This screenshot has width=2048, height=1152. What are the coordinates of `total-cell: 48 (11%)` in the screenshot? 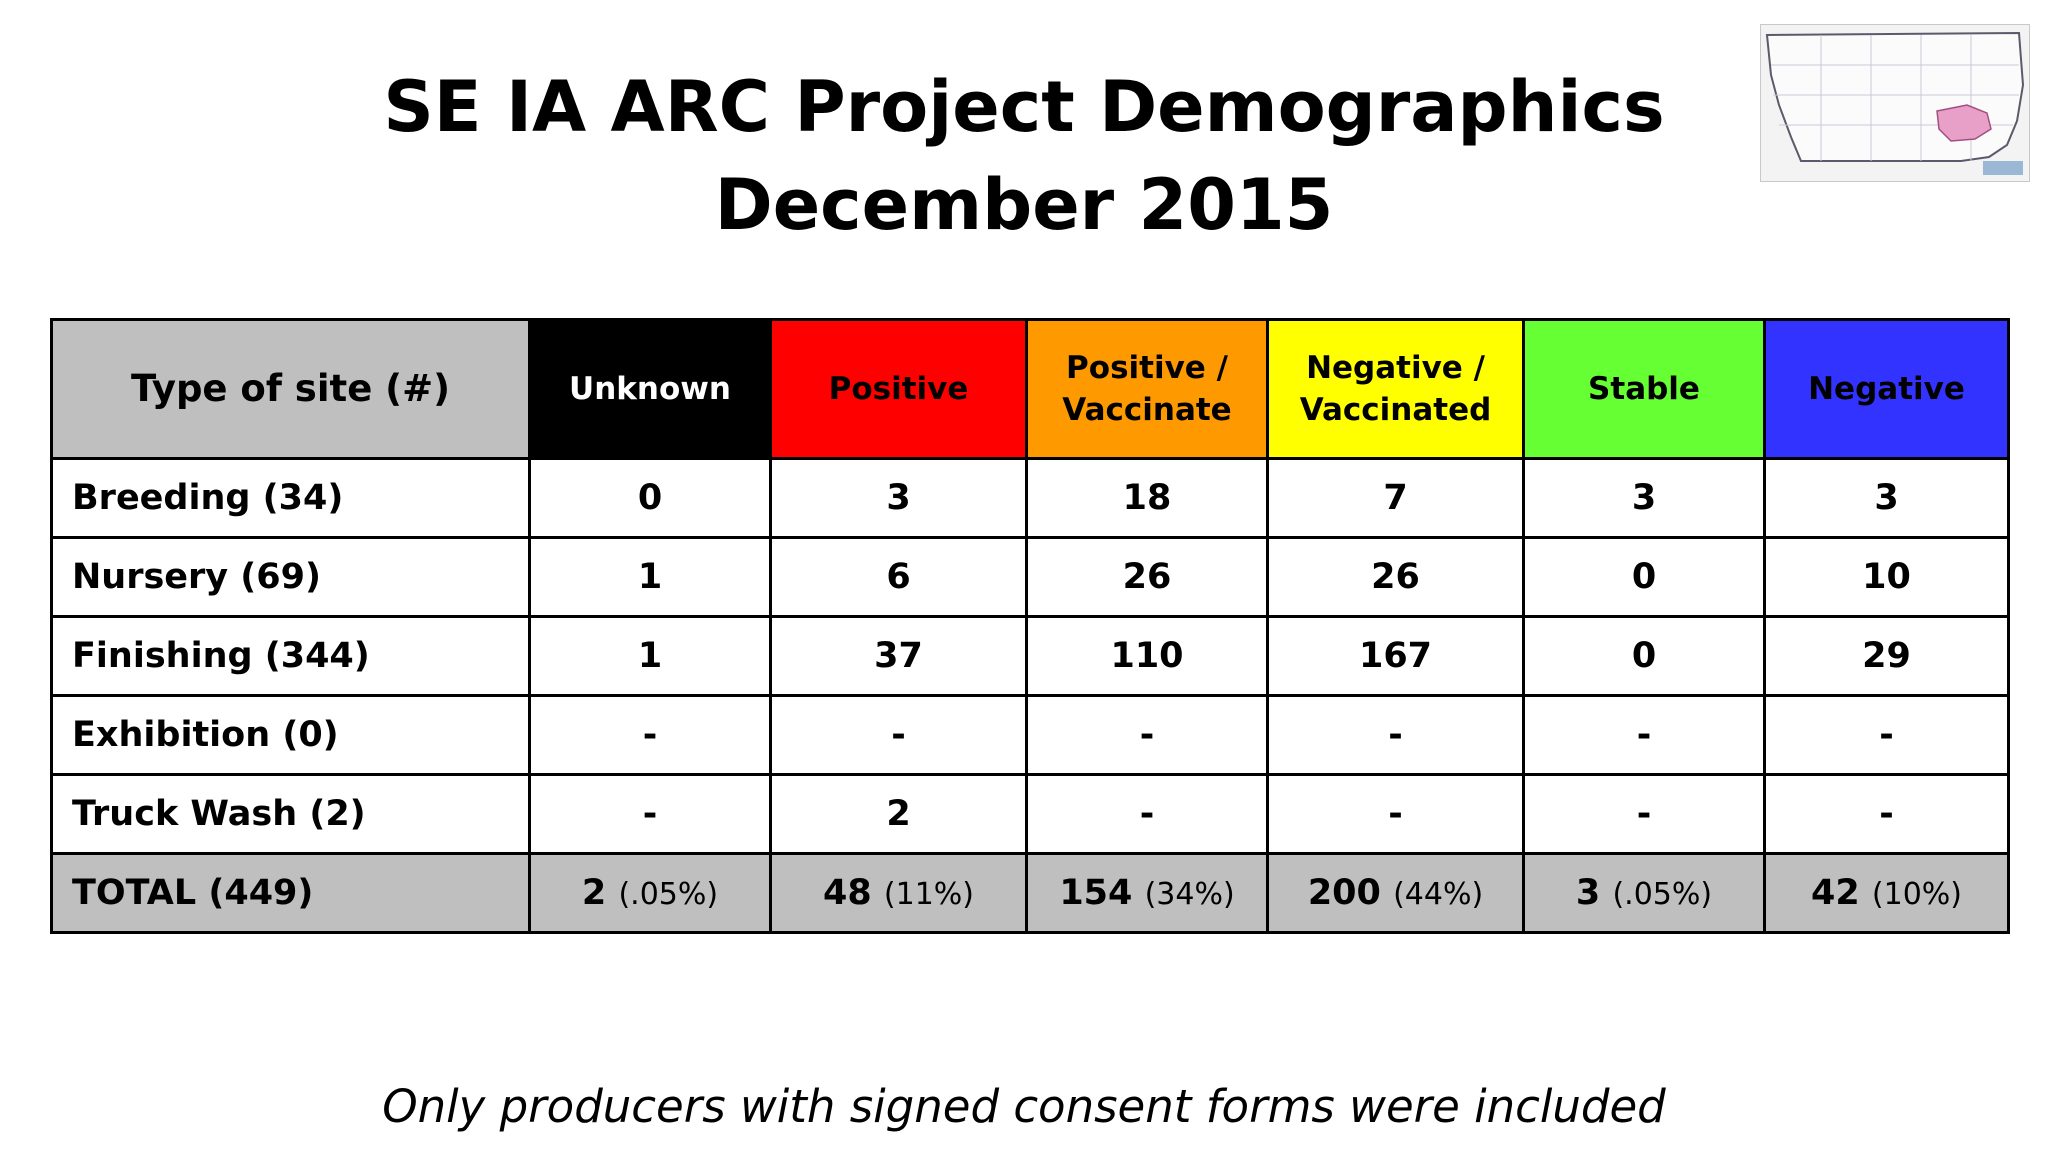 It's located at (898, 893).